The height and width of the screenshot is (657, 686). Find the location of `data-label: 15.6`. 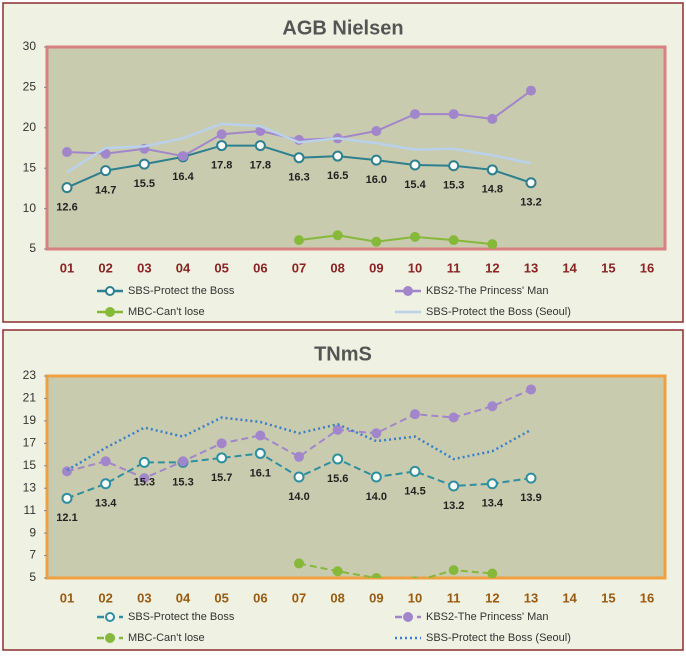

data-label: 15.6 is located at coordinates (337, 479).